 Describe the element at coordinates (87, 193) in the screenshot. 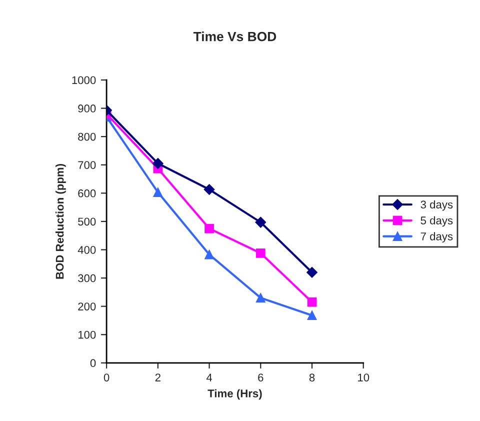

I see `y-tick-label: 600` at that location.